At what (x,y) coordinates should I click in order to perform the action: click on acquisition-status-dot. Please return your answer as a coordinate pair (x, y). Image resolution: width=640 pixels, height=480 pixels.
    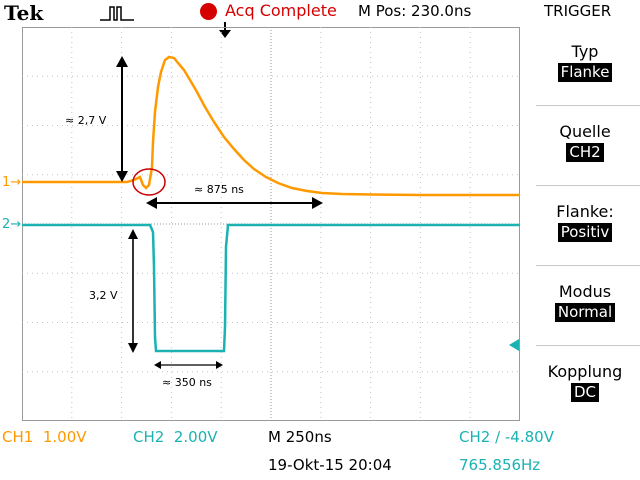
    Looking at the image, I should click on (208, 11).